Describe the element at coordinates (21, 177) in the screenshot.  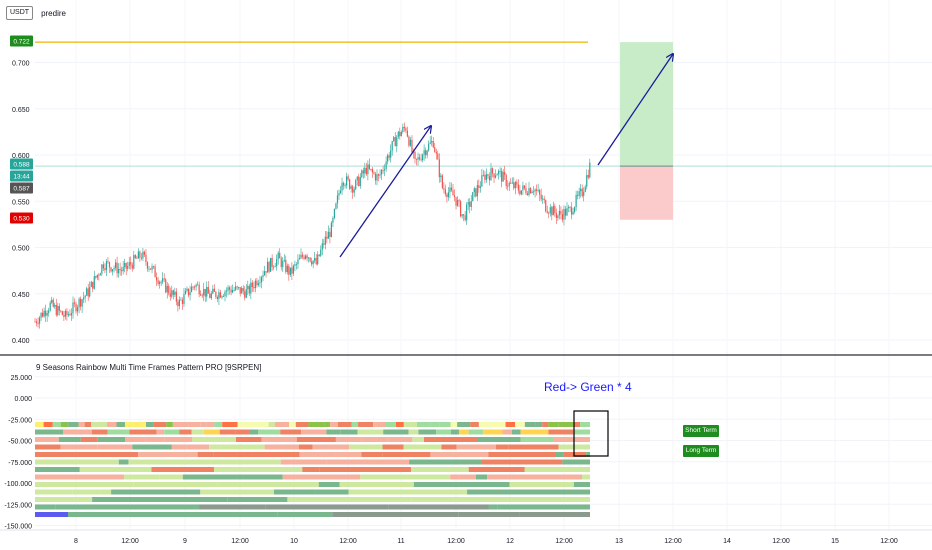
I see `price-badge-label: 13:44` at that location.